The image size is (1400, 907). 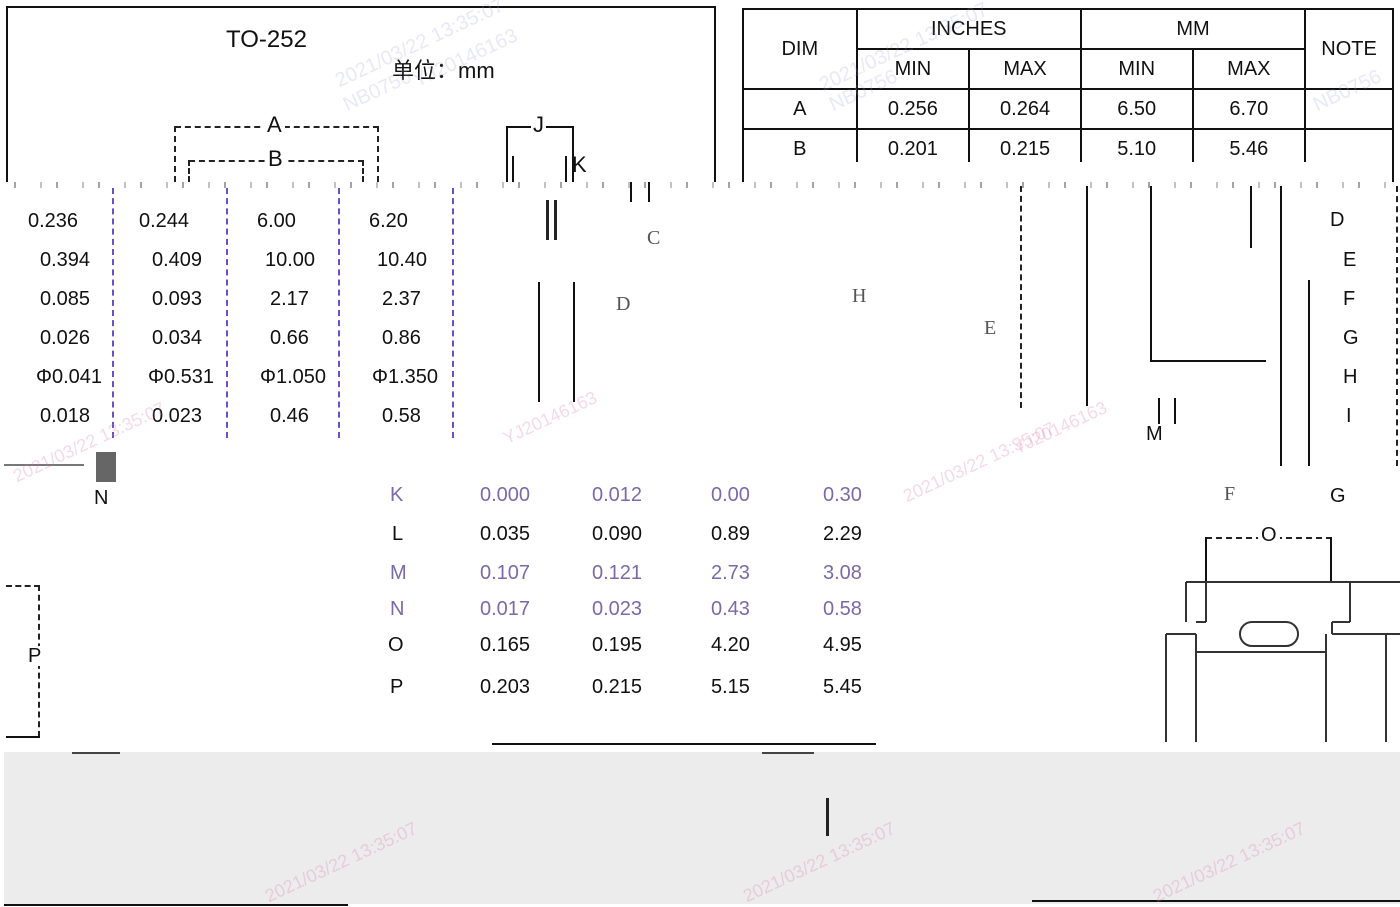 I want to click on band-mark, so click(x=827, y=817).